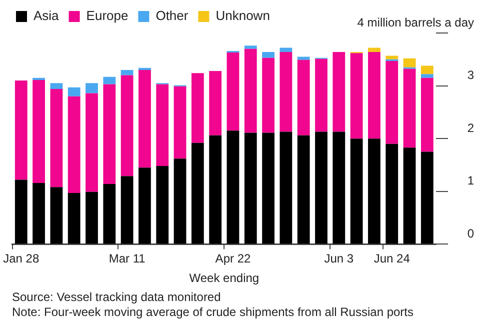 Image resolution: width=486 pixels, height=331 pixels. I want to click on y-tick-label: 3, so click(470, 75).